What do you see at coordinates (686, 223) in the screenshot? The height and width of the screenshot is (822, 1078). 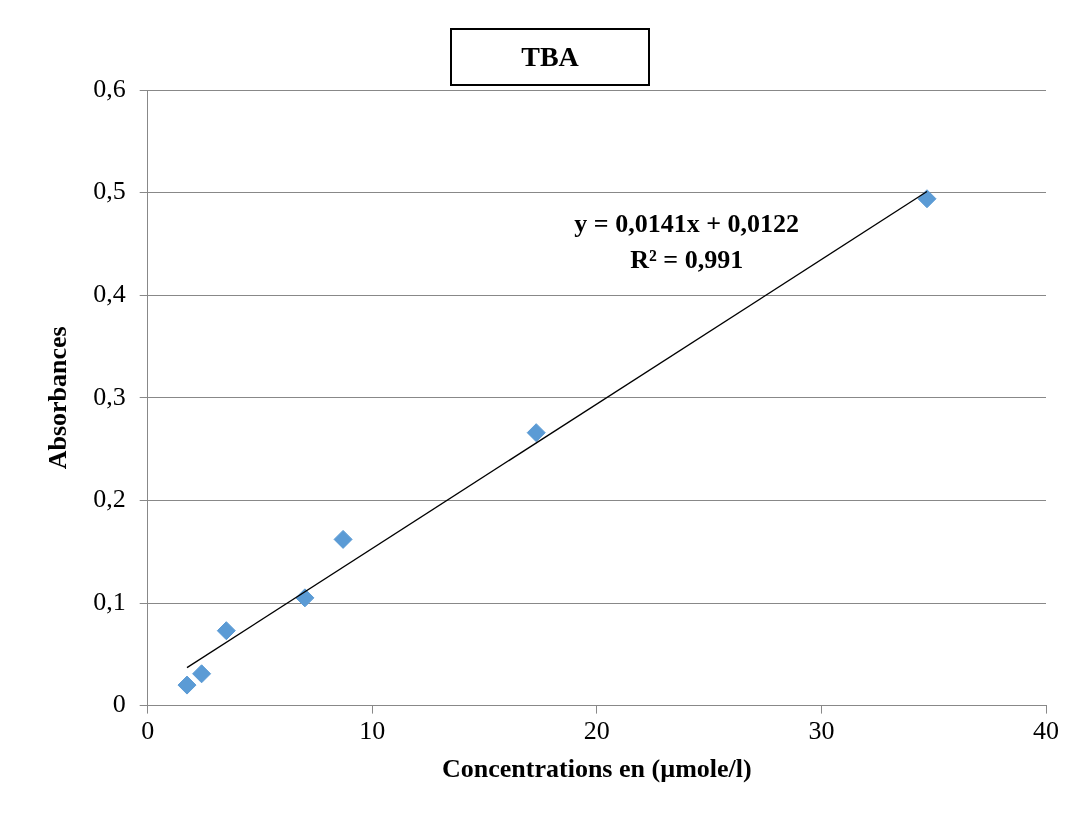 I see `annotation: y = 0,0141x + 0,0122` at bounding box center [686, 223].